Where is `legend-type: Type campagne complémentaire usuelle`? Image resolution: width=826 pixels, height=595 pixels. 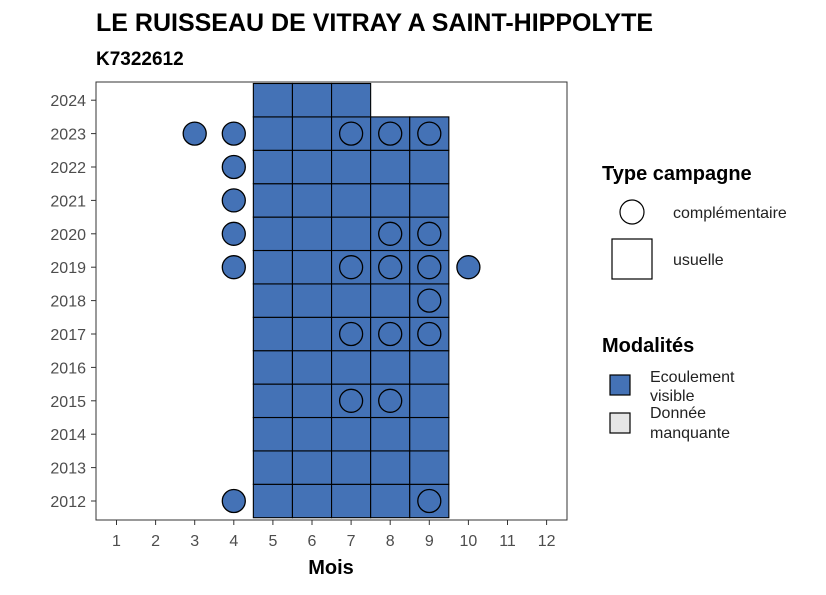
legend-type: Type campagne complémentaire usuelle is located at coordinates (694, 221).